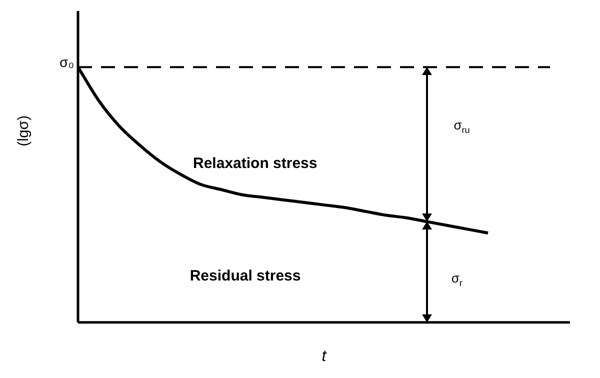  I want to click on annotation: Residual stress, so click(245, 276).